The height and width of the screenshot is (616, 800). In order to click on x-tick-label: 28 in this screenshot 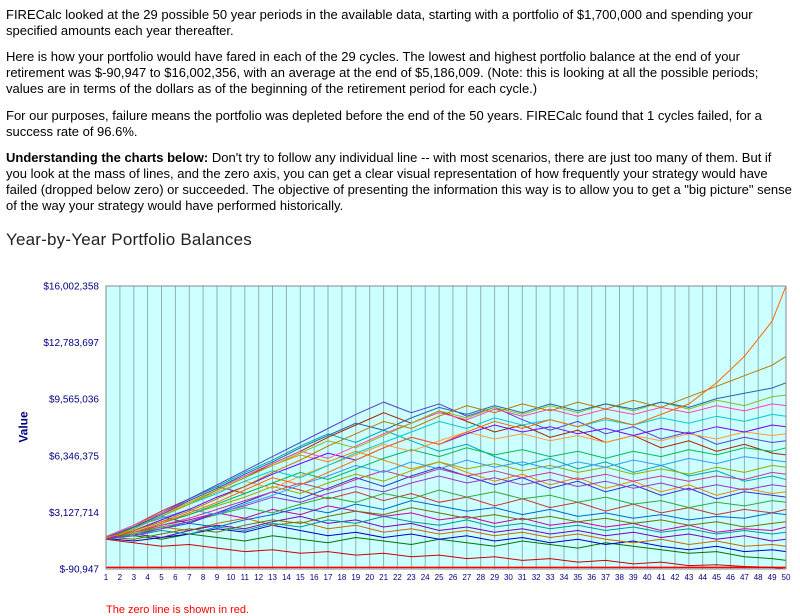, I will do `click(480, 577)`.